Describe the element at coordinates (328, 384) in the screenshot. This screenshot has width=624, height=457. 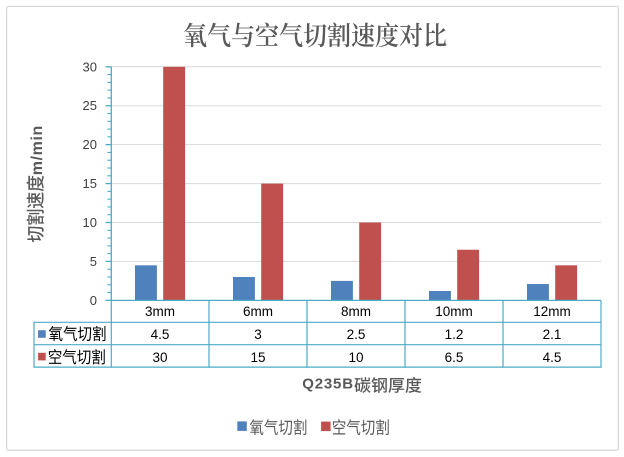
I see `svg-text: Q235B` at that location.